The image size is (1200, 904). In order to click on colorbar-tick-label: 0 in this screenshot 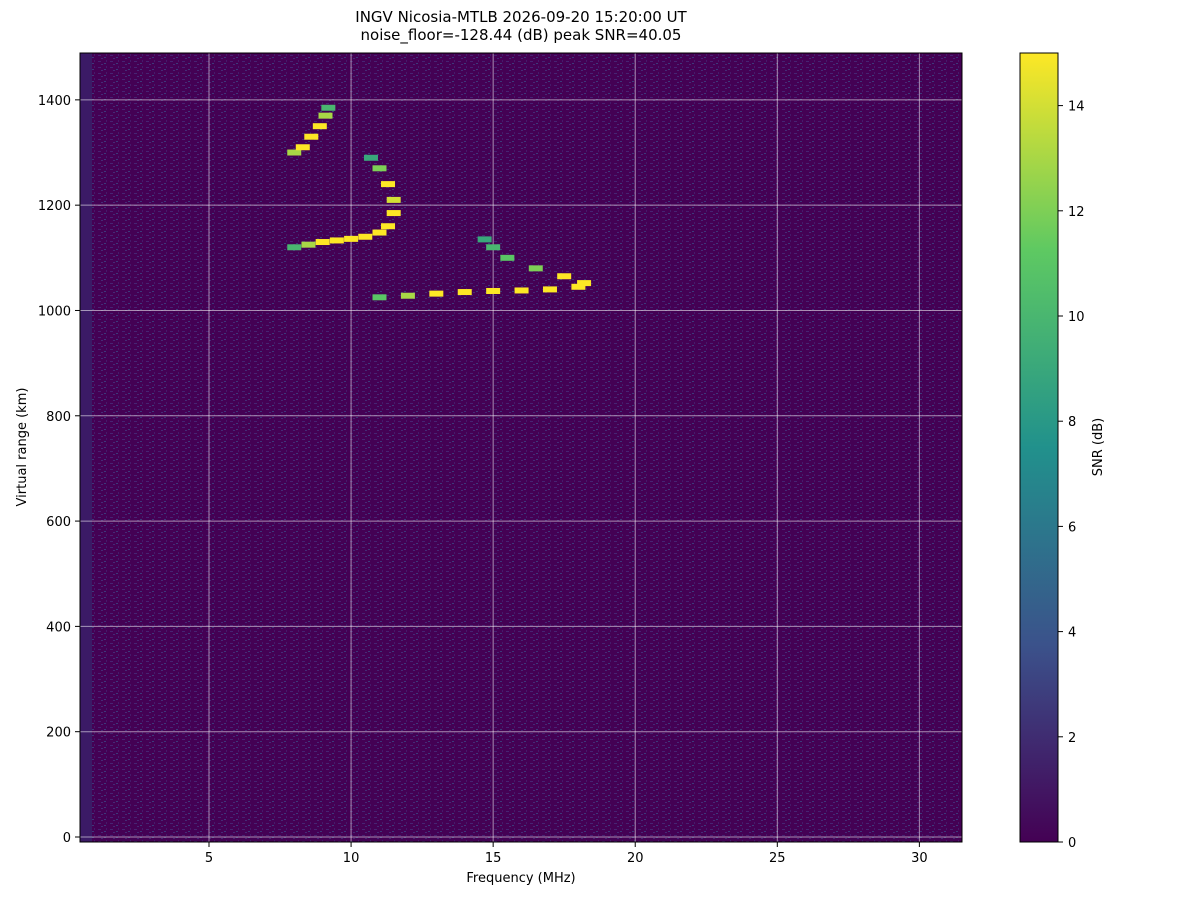, I will do `click(1072, 843)`.